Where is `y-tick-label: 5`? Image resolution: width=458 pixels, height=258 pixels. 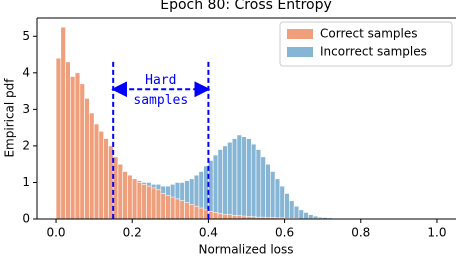
y-tick-label: 5 is located at coordinates (26, 36).